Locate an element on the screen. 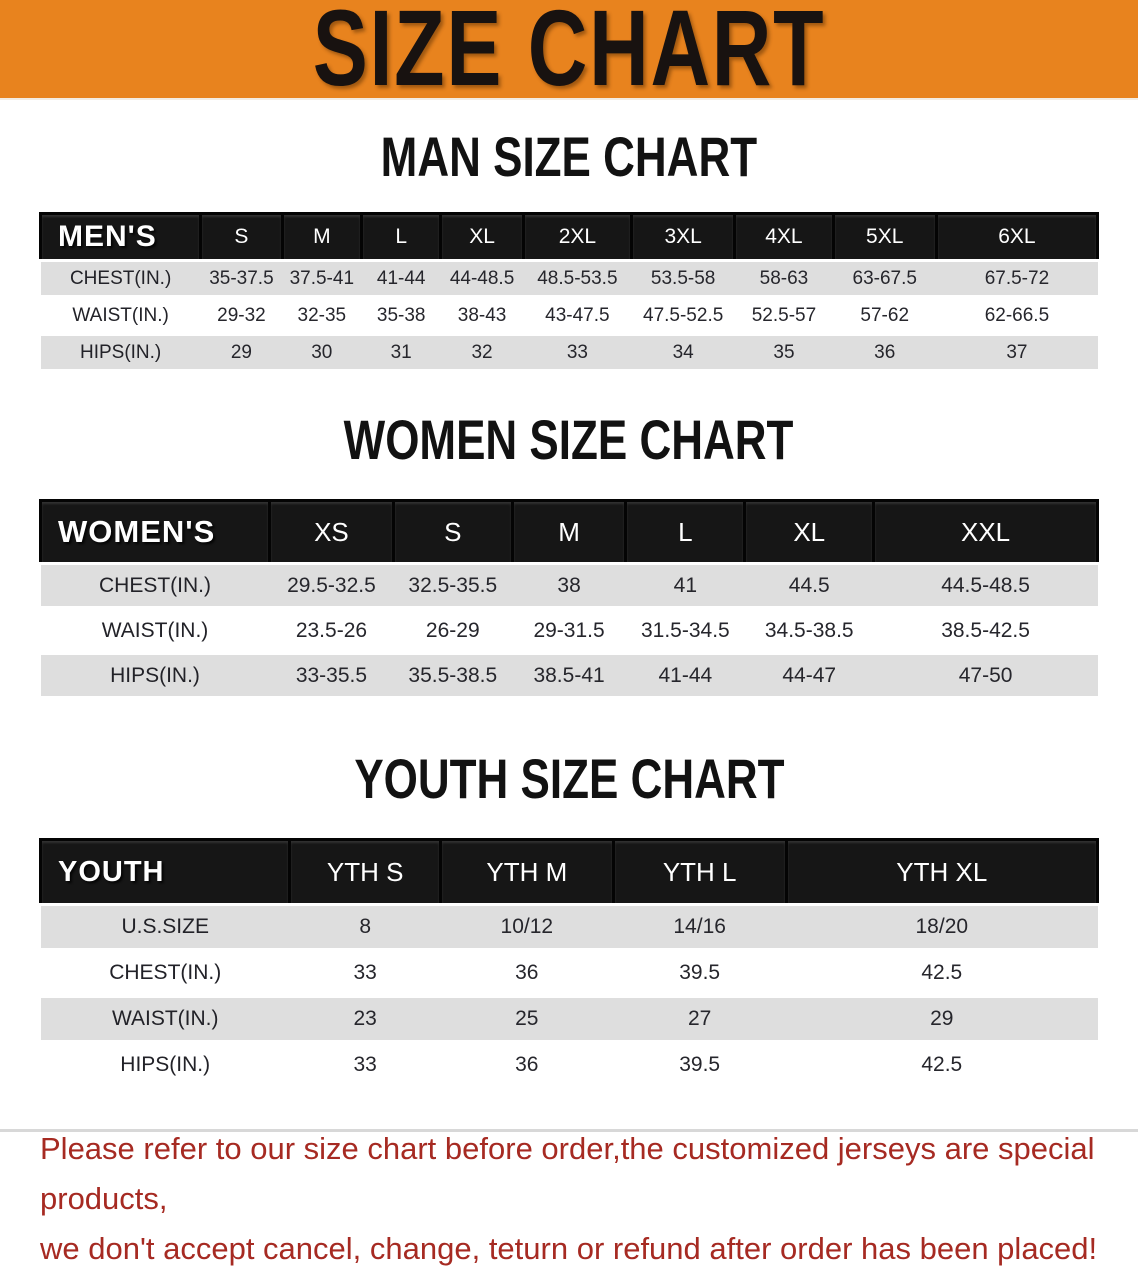 The height and width of the screenshot is (1274, 1138). size-value: 29-32 is located at coordinates (241, 316).